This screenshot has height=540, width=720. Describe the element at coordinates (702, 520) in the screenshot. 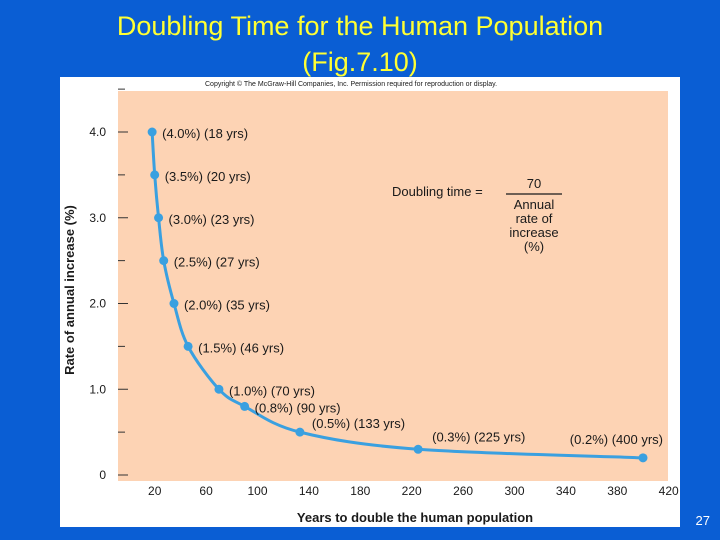

I see `page-number: 27` at that location.